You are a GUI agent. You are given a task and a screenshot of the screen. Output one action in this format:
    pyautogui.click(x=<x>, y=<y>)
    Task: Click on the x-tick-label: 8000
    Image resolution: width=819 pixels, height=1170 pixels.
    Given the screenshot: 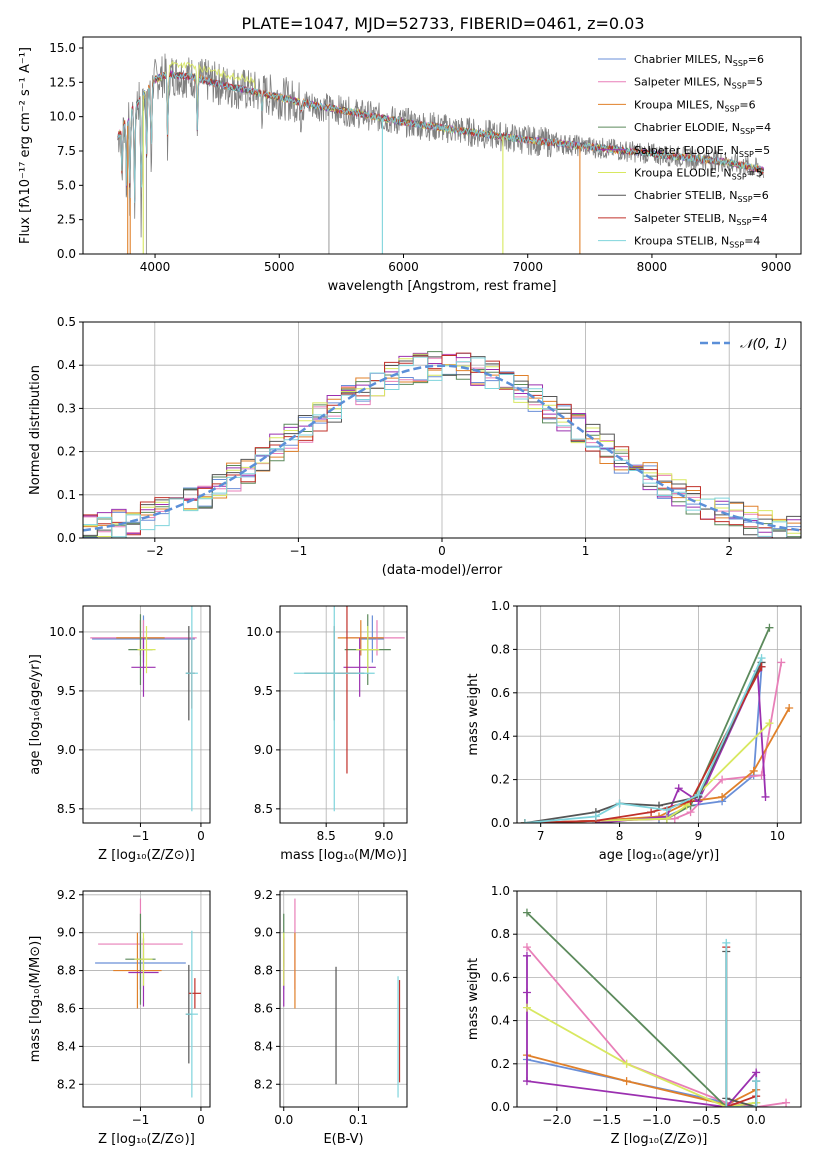 What is the action you would take?
    pyautogui.click(x=652, y=267)
    